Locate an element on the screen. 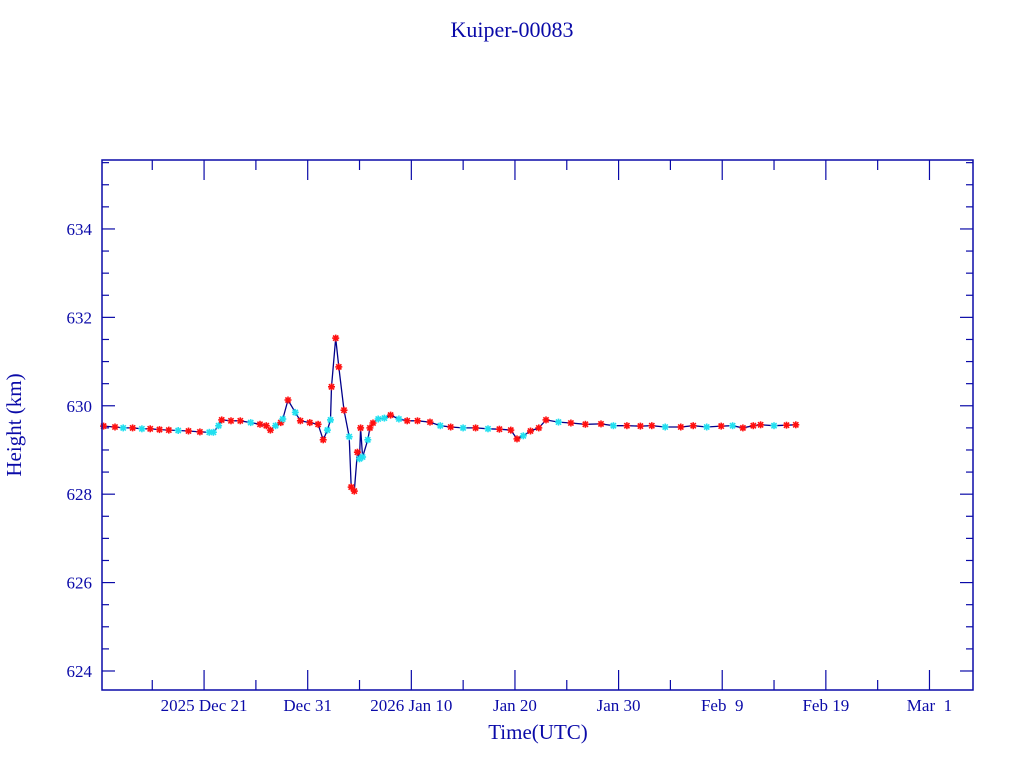 The image size is (1024, 768). x-tick-label: Mar 1 is located at coordinates (929, 705).